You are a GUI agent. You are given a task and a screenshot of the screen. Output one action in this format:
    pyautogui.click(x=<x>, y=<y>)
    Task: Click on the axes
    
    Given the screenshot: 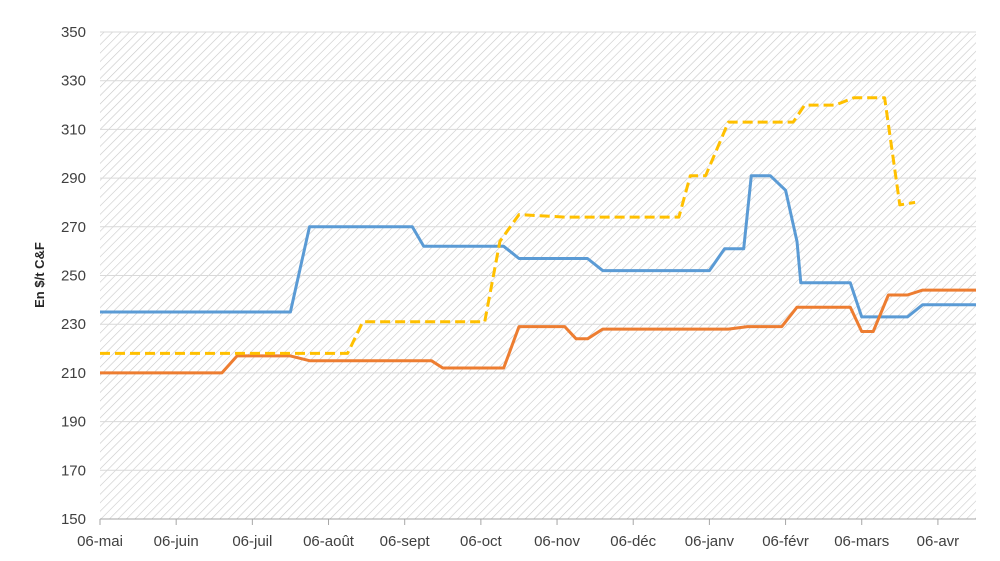 What is the action you would take?
    pyautogui.click(x=537, y=521)
    